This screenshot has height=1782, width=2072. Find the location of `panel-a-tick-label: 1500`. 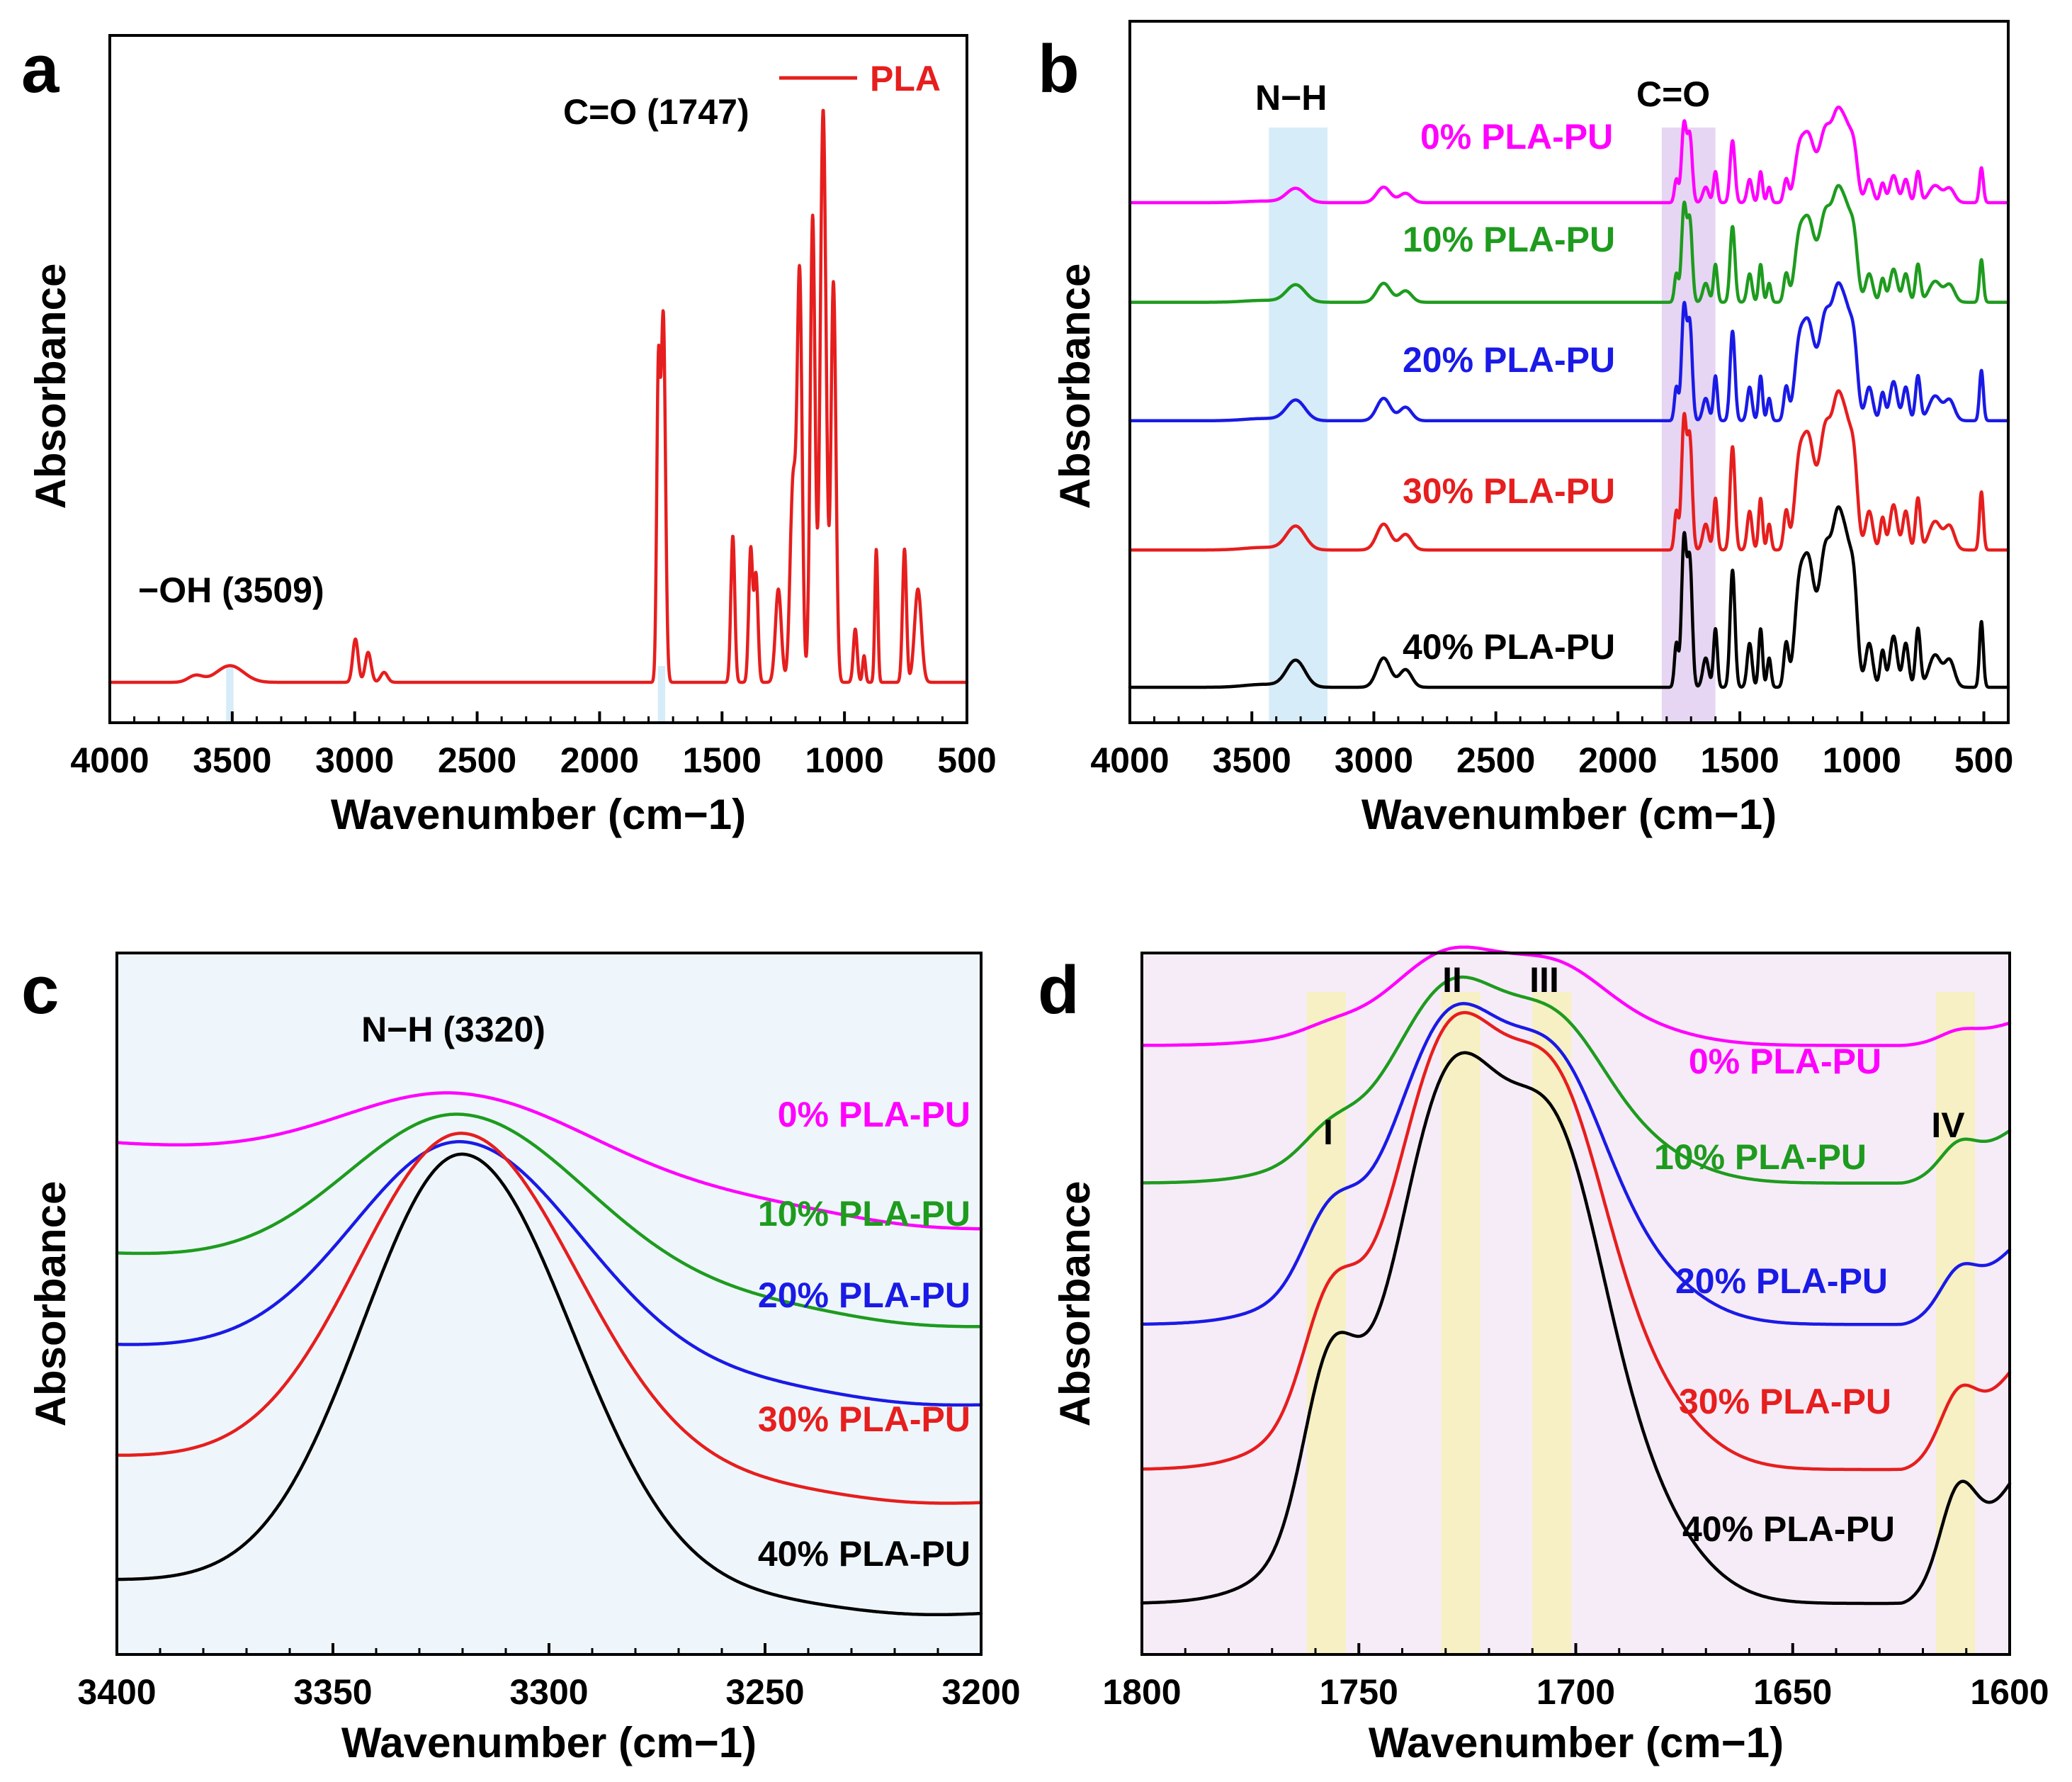

panel-a-tick-label: 1500 is located at coordinates (722, 760).